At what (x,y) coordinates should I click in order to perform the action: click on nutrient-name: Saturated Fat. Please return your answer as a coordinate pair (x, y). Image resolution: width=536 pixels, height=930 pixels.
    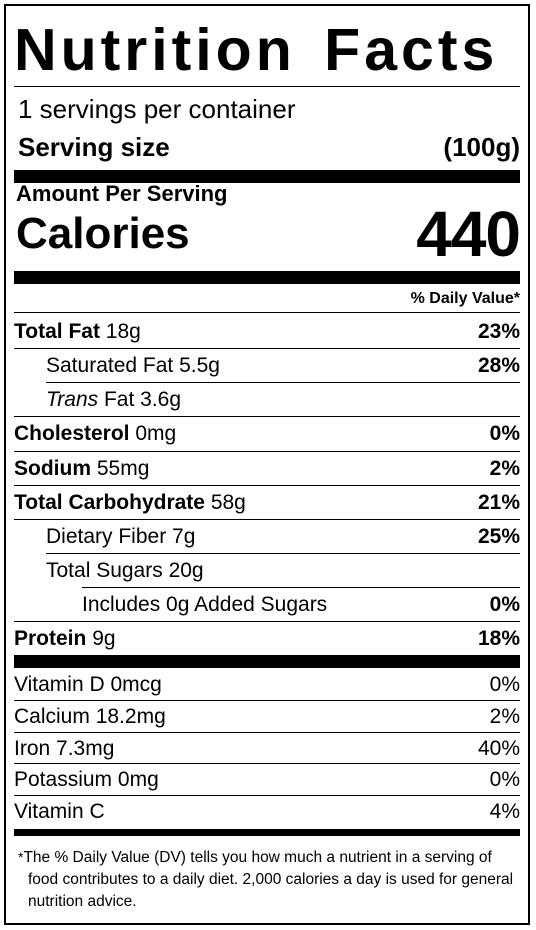
    Looking at the image, I should click on (110, 365).